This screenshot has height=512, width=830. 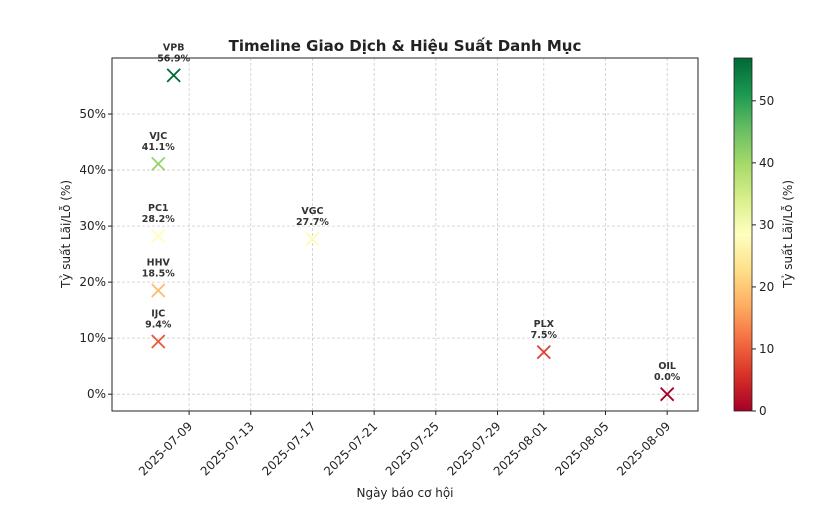 I want to click on point-ticker-label: VPB, so click(x=174, y=47).